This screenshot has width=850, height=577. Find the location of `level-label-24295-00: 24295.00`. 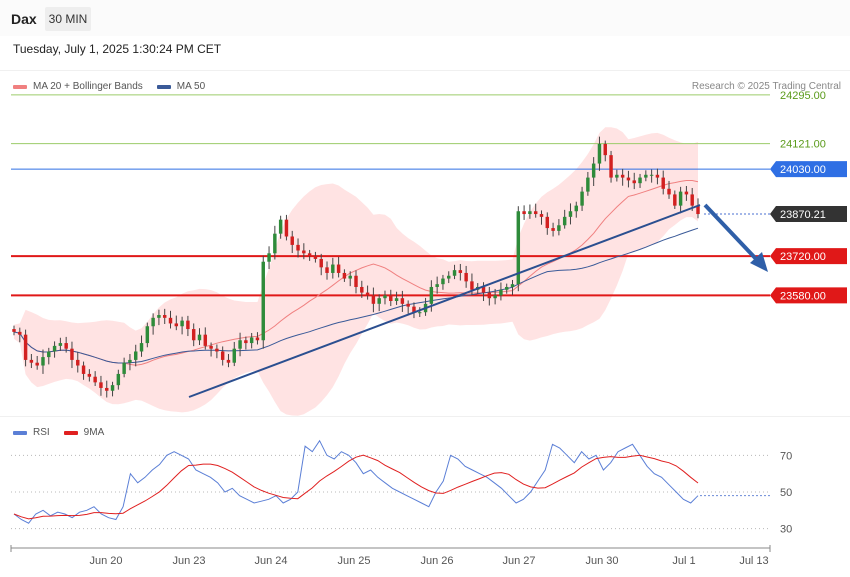

level-label-24295-00: 24295.00 is located at coordinates (803, 96).